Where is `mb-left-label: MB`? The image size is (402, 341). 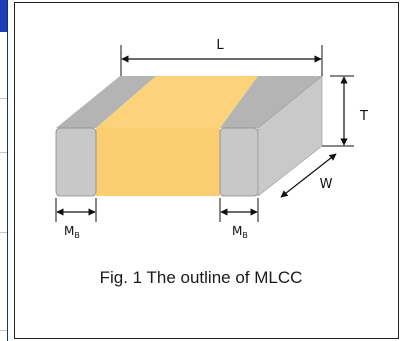 mb-left-label: MB is located at coordinates (72, 232).